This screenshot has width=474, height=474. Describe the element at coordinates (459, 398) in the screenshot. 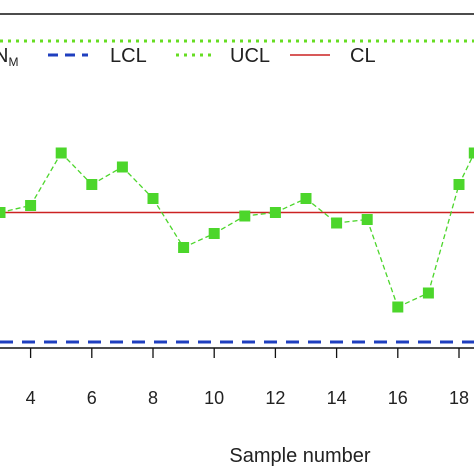

I see `x-tick-label: 18` at that location.